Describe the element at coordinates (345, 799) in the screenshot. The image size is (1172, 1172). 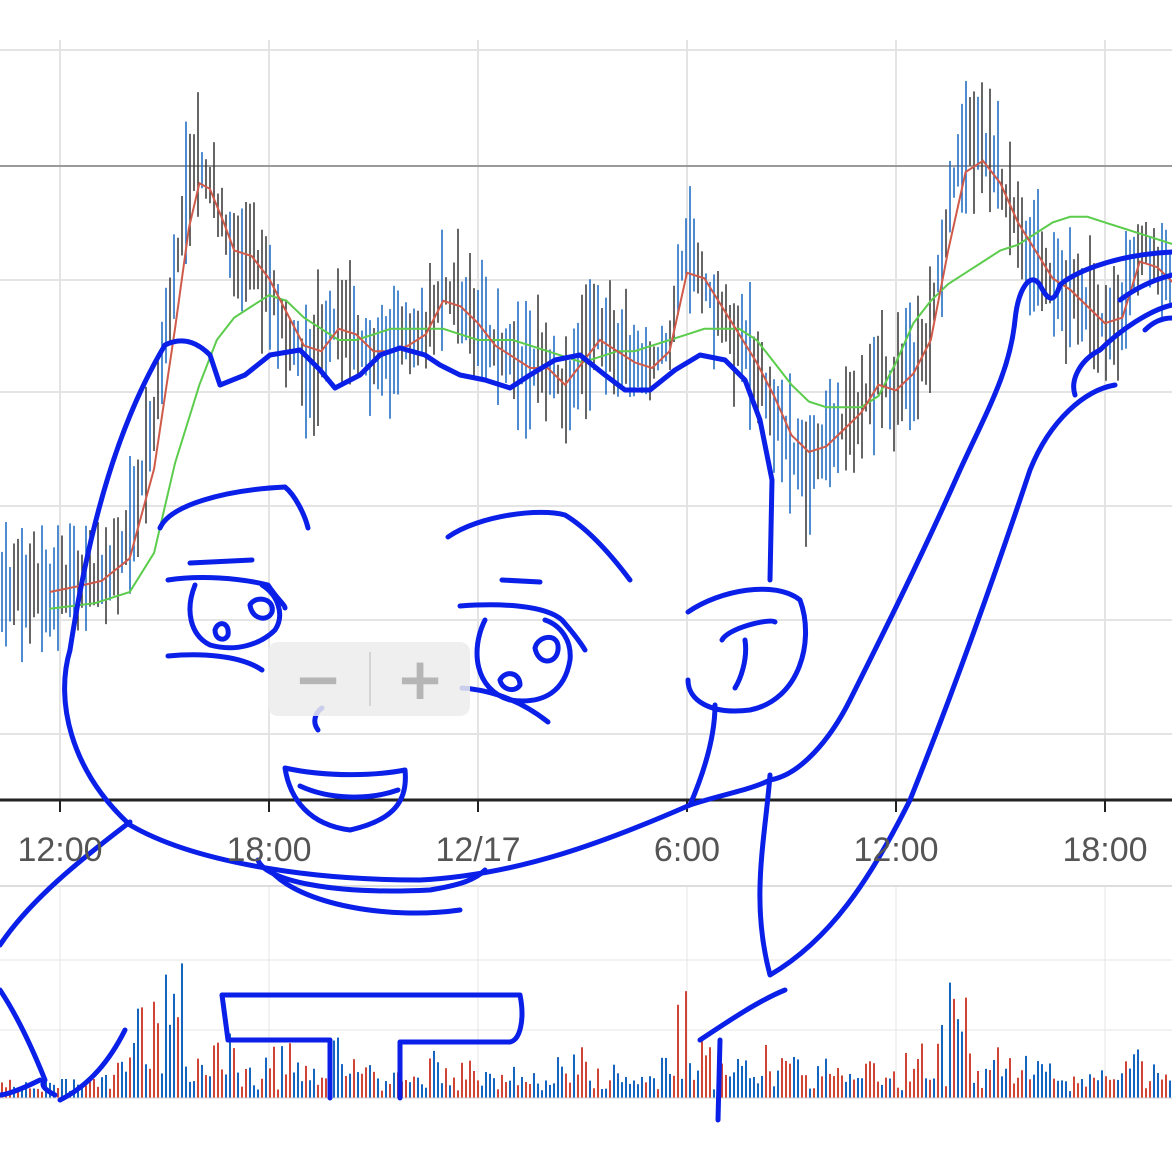
I see `doodle-mouth` at that location.